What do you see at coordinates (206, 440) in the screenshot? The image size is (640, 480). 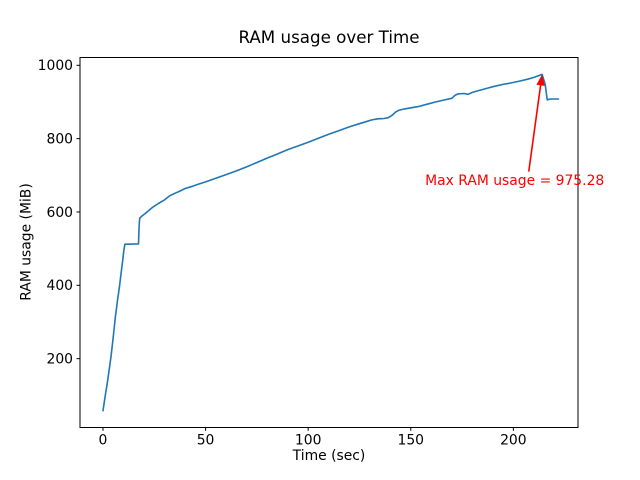 I see `x-tick-label: 50` at bounding box center [206, 440].